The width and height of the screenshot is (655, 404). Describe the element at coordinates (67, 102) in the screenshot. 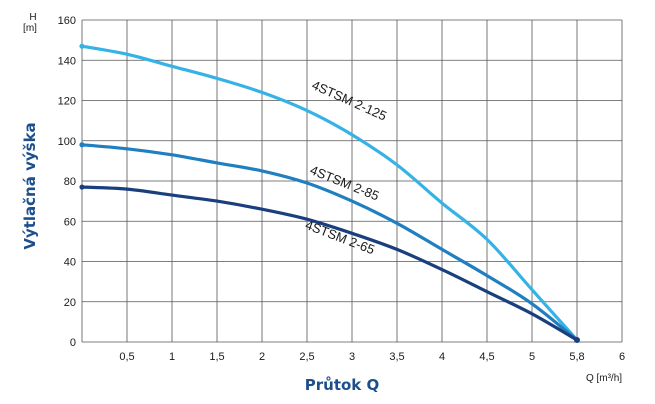

I see `y-tick-label: 120` at that location.